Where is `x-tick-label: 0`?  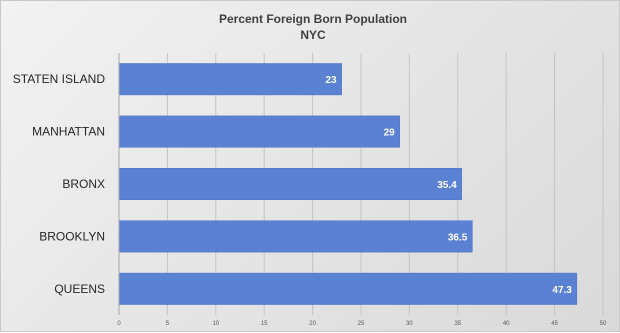
x-tick-label: 0 is located at coordinates (119, 324).